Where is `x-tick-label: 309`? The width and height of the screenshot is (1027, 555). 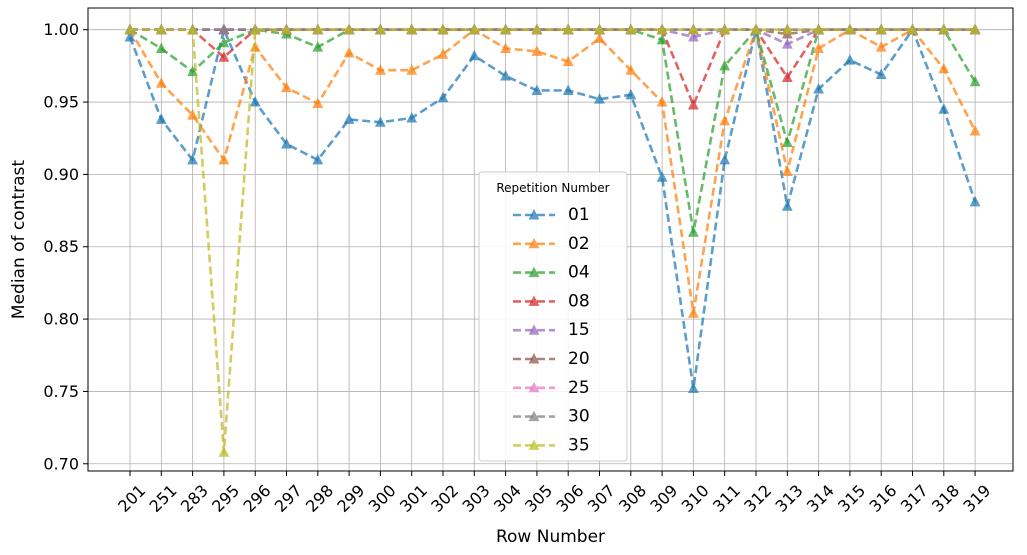 x-tick-label: 309 is located at coordinates (663, 498).